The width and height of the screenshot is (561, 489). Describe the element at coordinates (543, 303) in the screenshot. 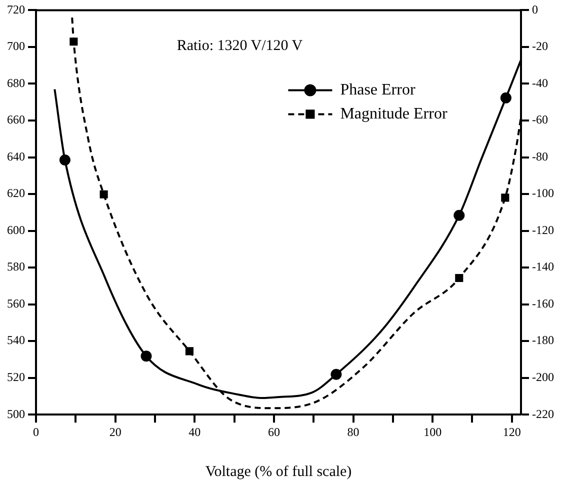

I see `y2-tick-label: -160` at that location.